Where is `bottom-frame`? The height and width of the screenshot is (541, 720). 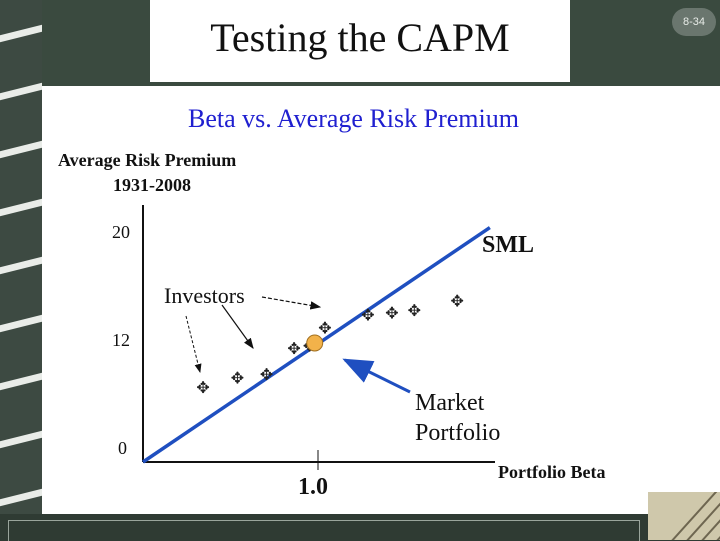 bottom-frame is located at coordinates (324, 530).